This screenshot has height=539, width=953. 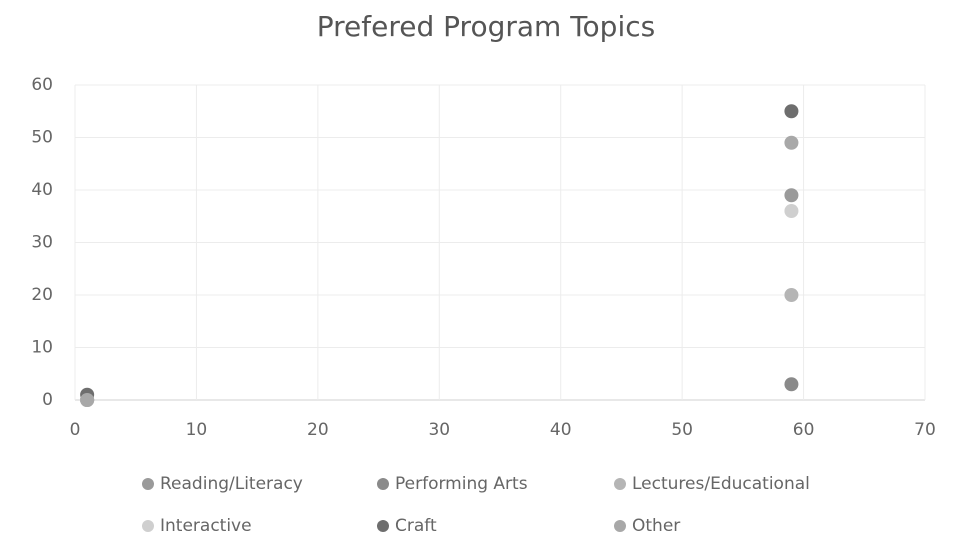 I want to click on x-tick-label: 40, so click(x=561, y=430).